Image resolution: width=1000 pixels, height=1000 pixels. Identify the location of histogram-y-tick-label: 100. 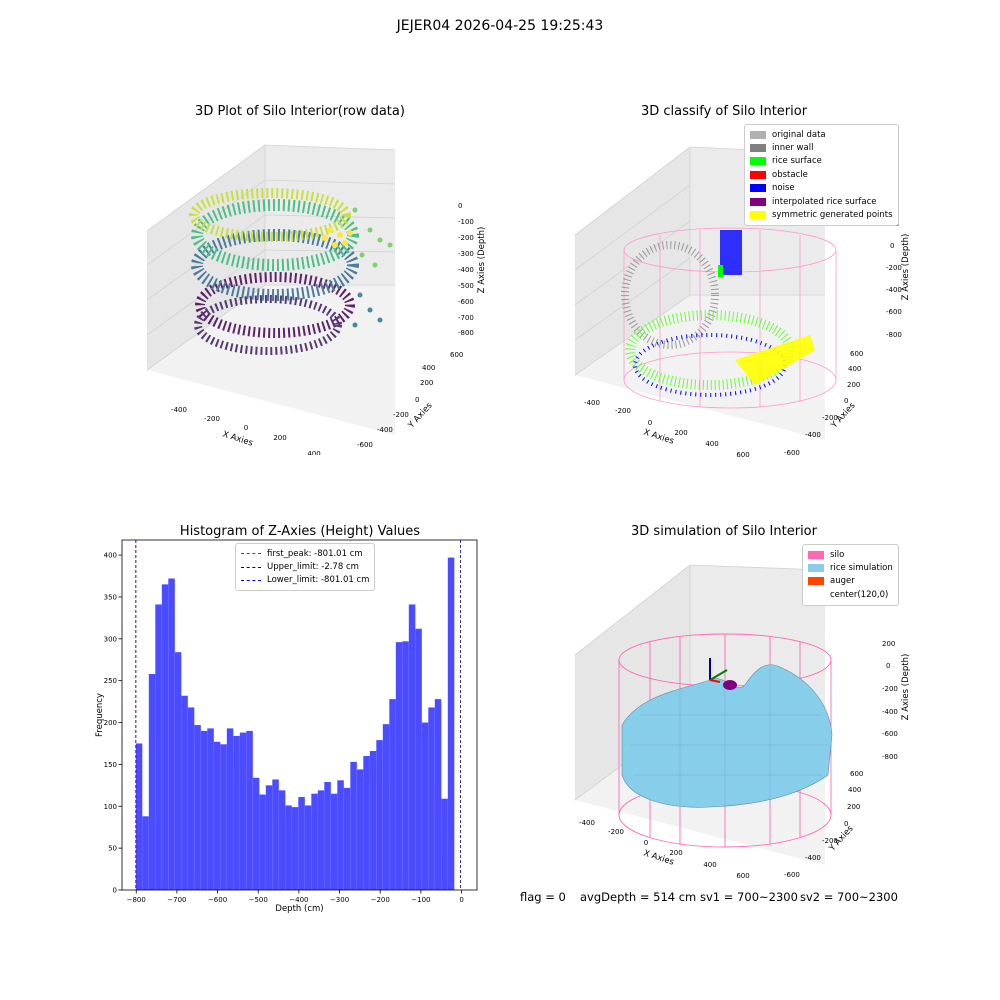
(110, 807).